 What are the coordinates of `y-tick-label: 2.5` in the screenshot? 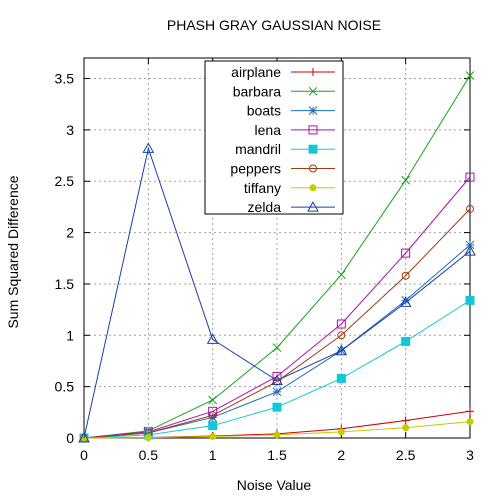 It's located at (65, 181).